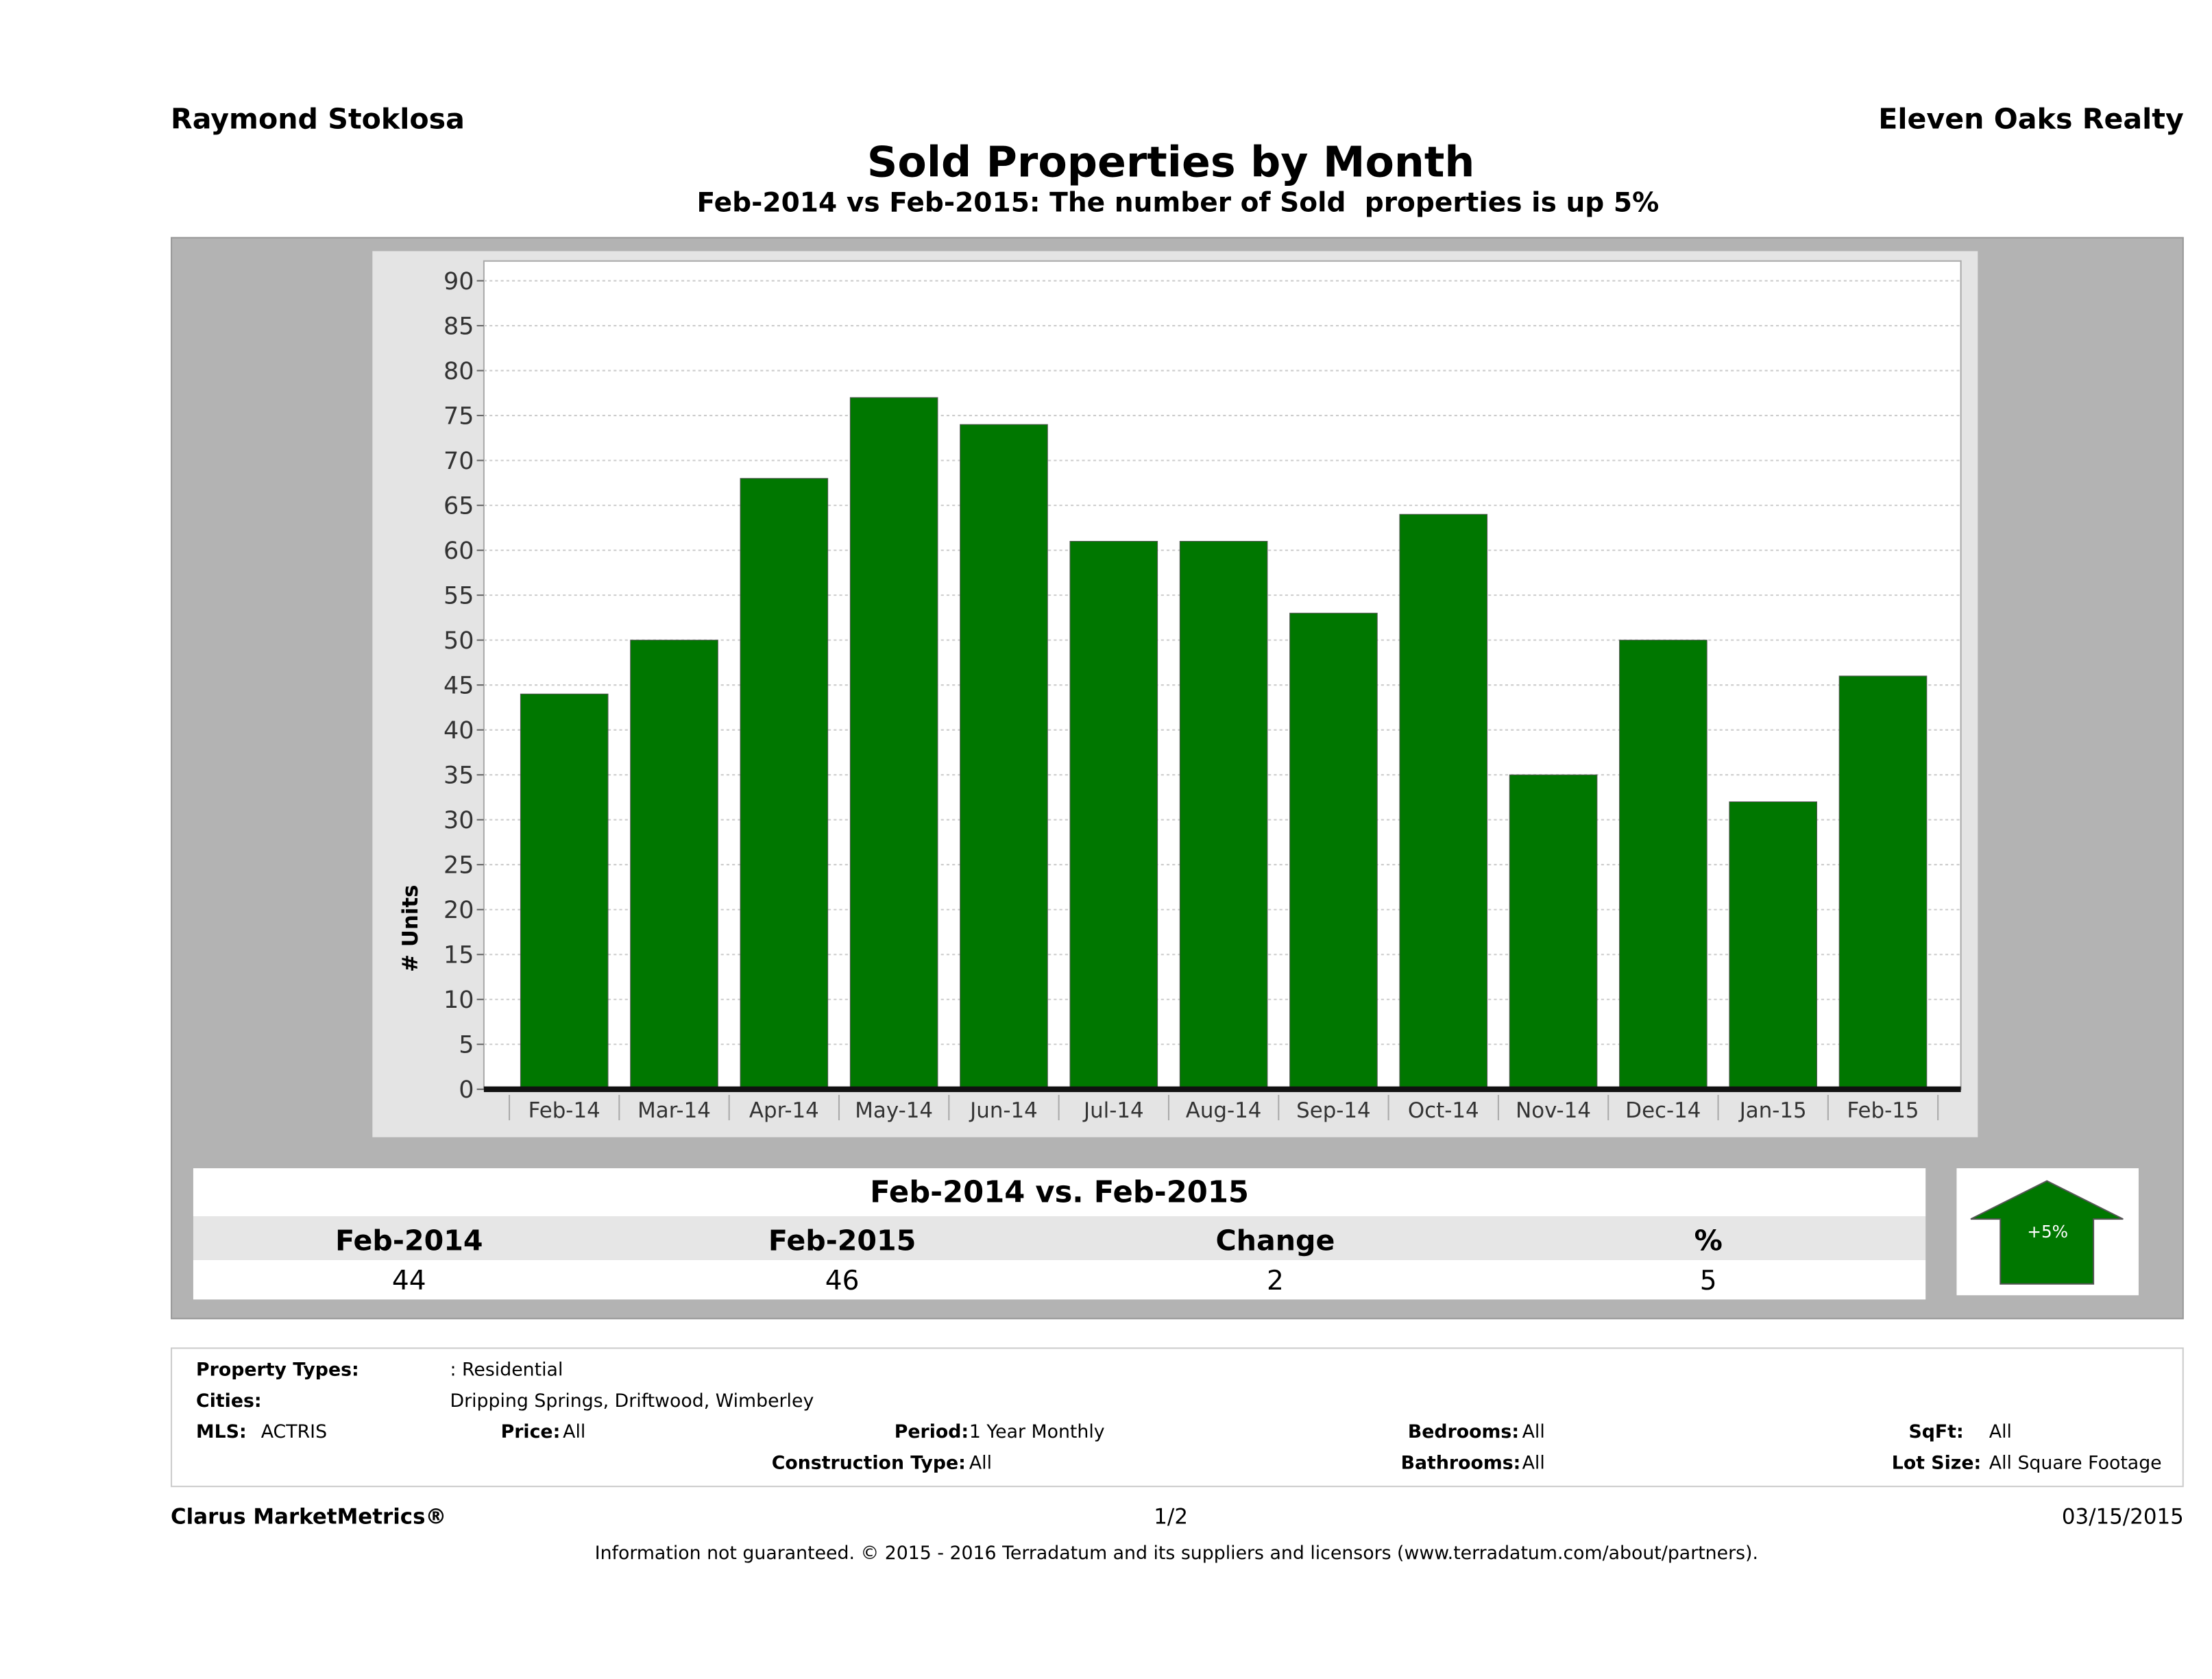  I want to click on report-date: 03/15/2015, so click(2122, 1516).